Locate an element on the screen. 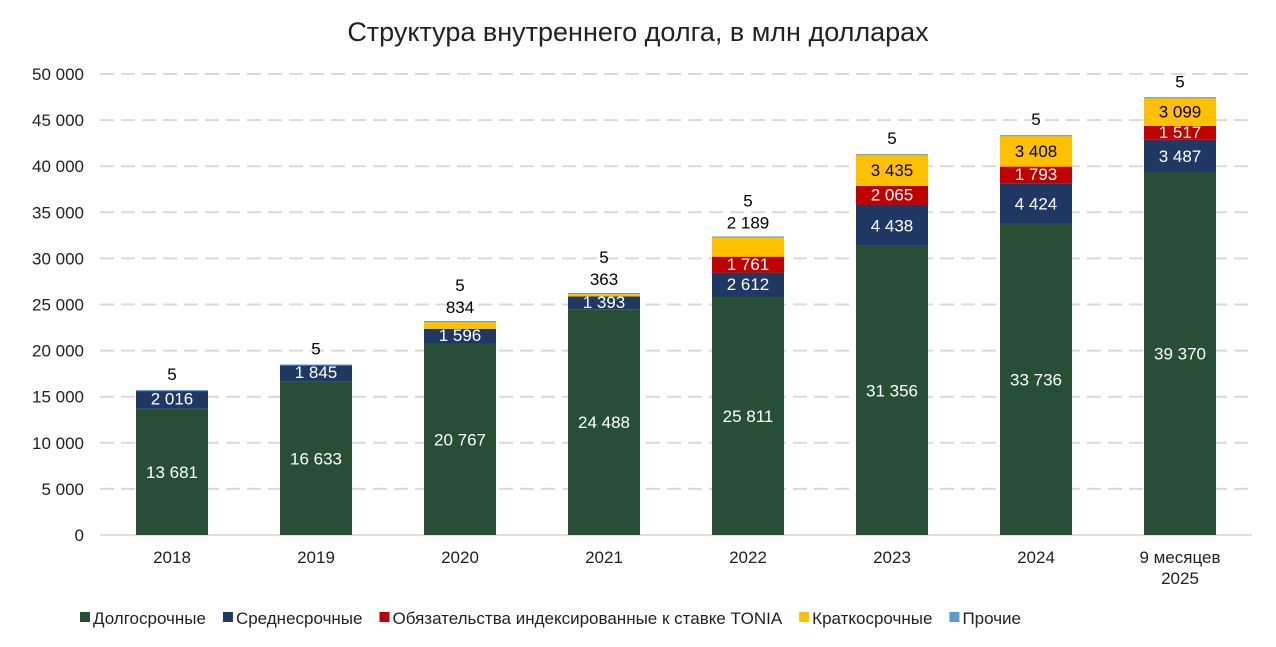 The image size is (1276, 647). legend-item: Краткосрочные is located at coordinates (865, 618).